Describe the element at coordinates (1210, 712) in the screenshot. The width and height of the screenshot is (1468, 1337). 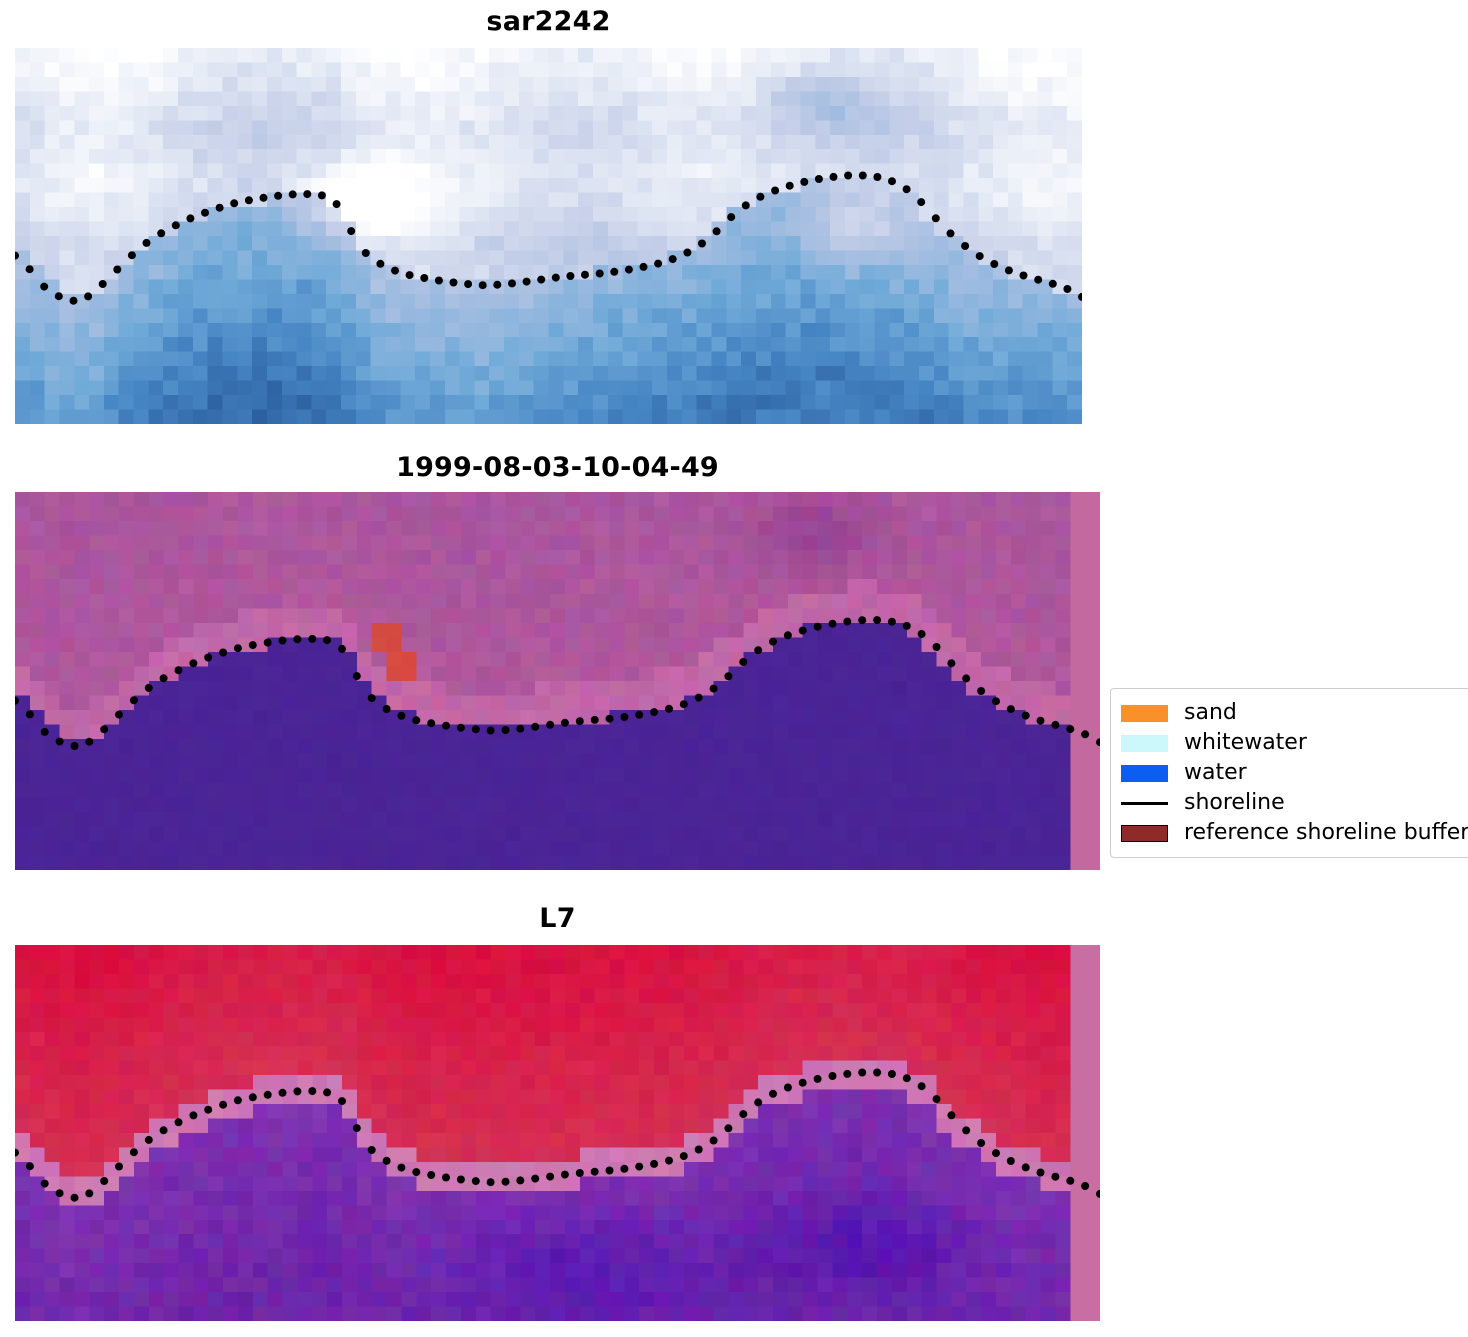
I see `legend-label: sand` at that location.